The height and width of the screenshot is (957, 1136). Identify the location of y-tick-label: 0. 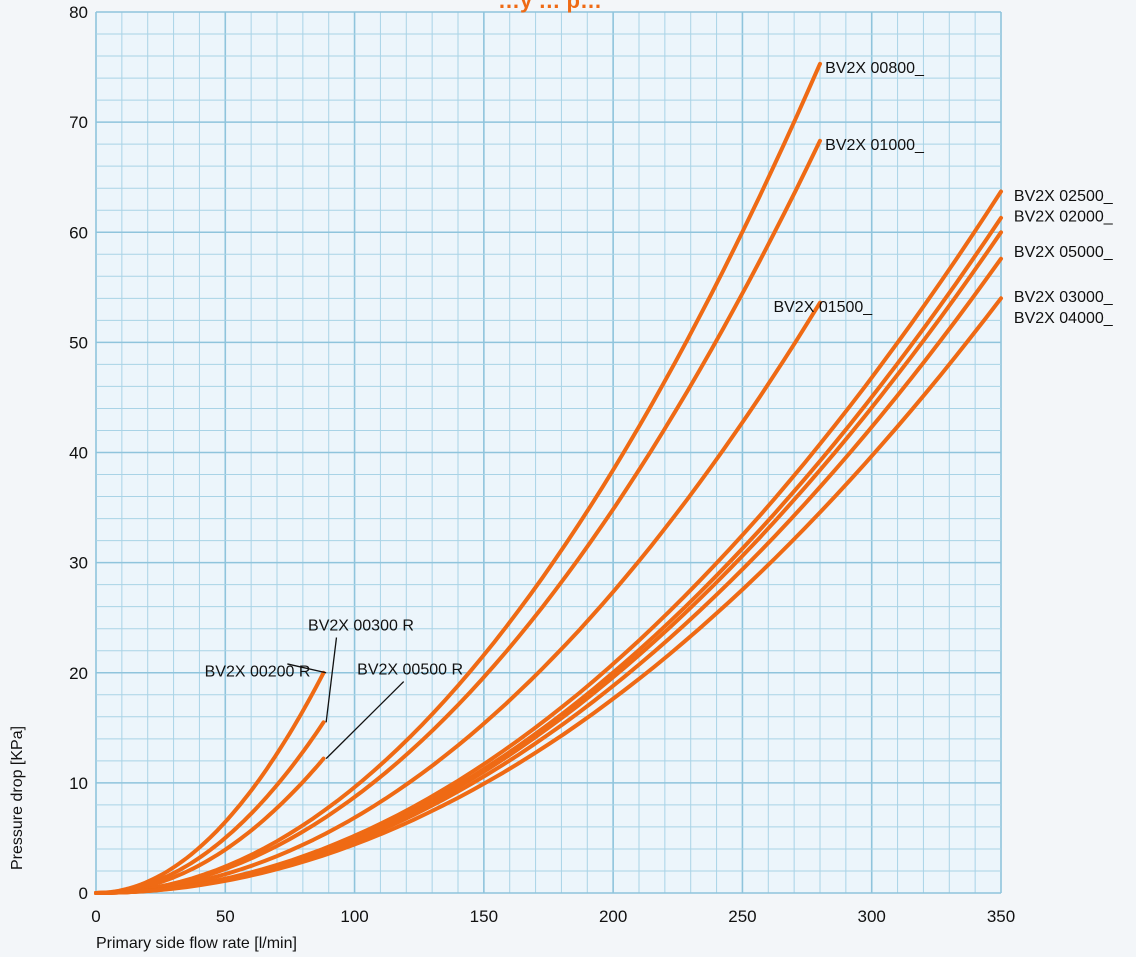
(83, 893).